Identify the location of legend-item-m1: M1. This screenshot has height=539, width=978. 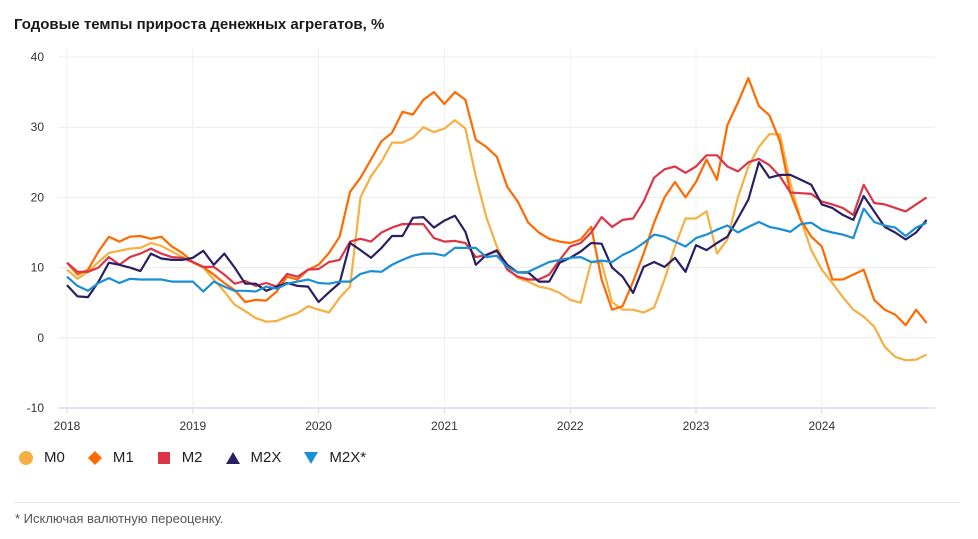
(110, 457).